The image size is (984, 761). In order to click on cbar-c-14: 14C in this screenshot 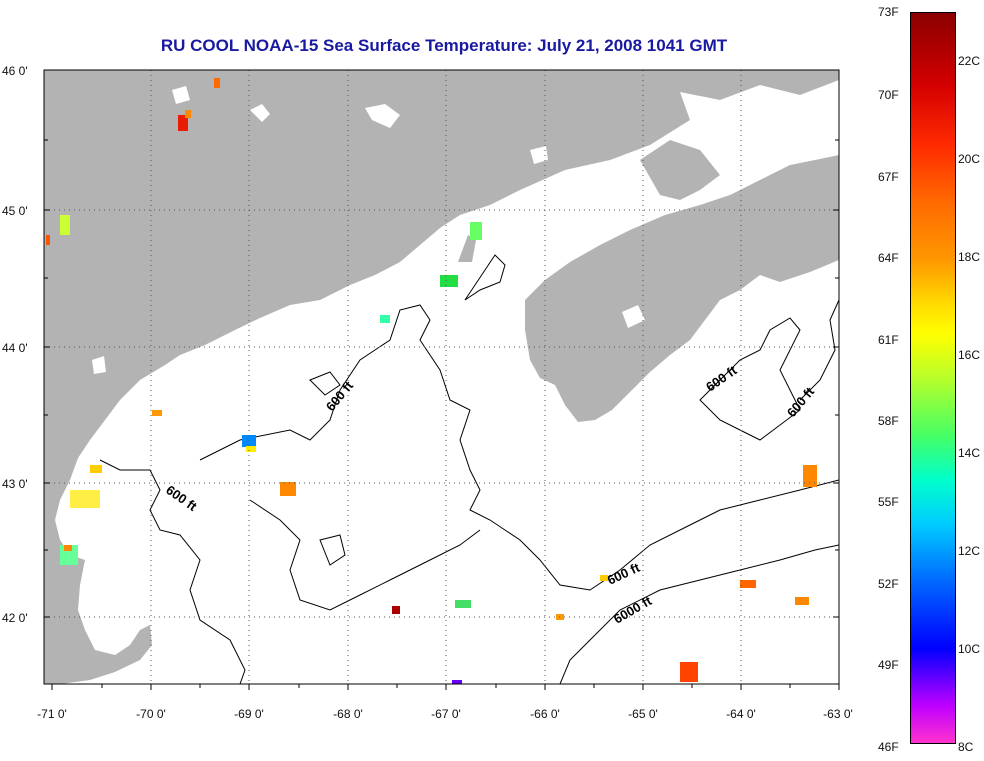, I will do `click(969, 453)`.